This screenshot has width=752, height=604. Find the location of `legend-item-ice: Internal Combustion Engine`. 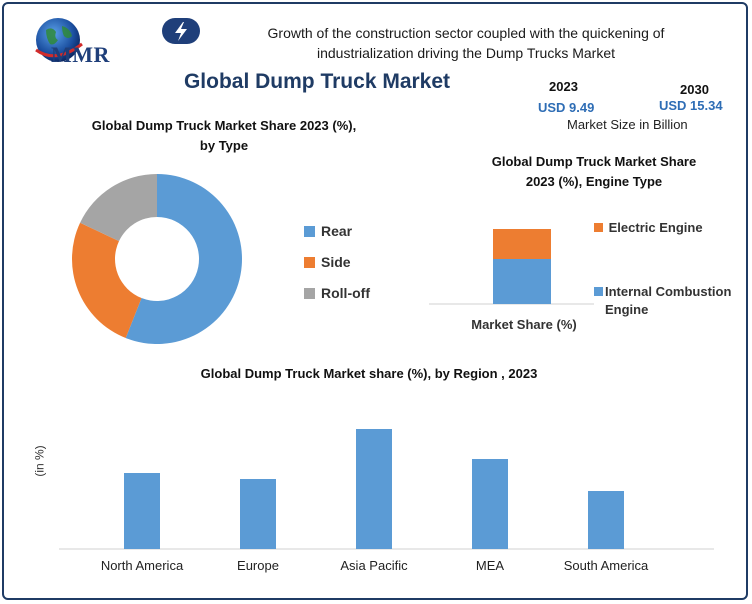

legend-item-ice: Internal Combustion Engine is located at coordinates (669, 301).